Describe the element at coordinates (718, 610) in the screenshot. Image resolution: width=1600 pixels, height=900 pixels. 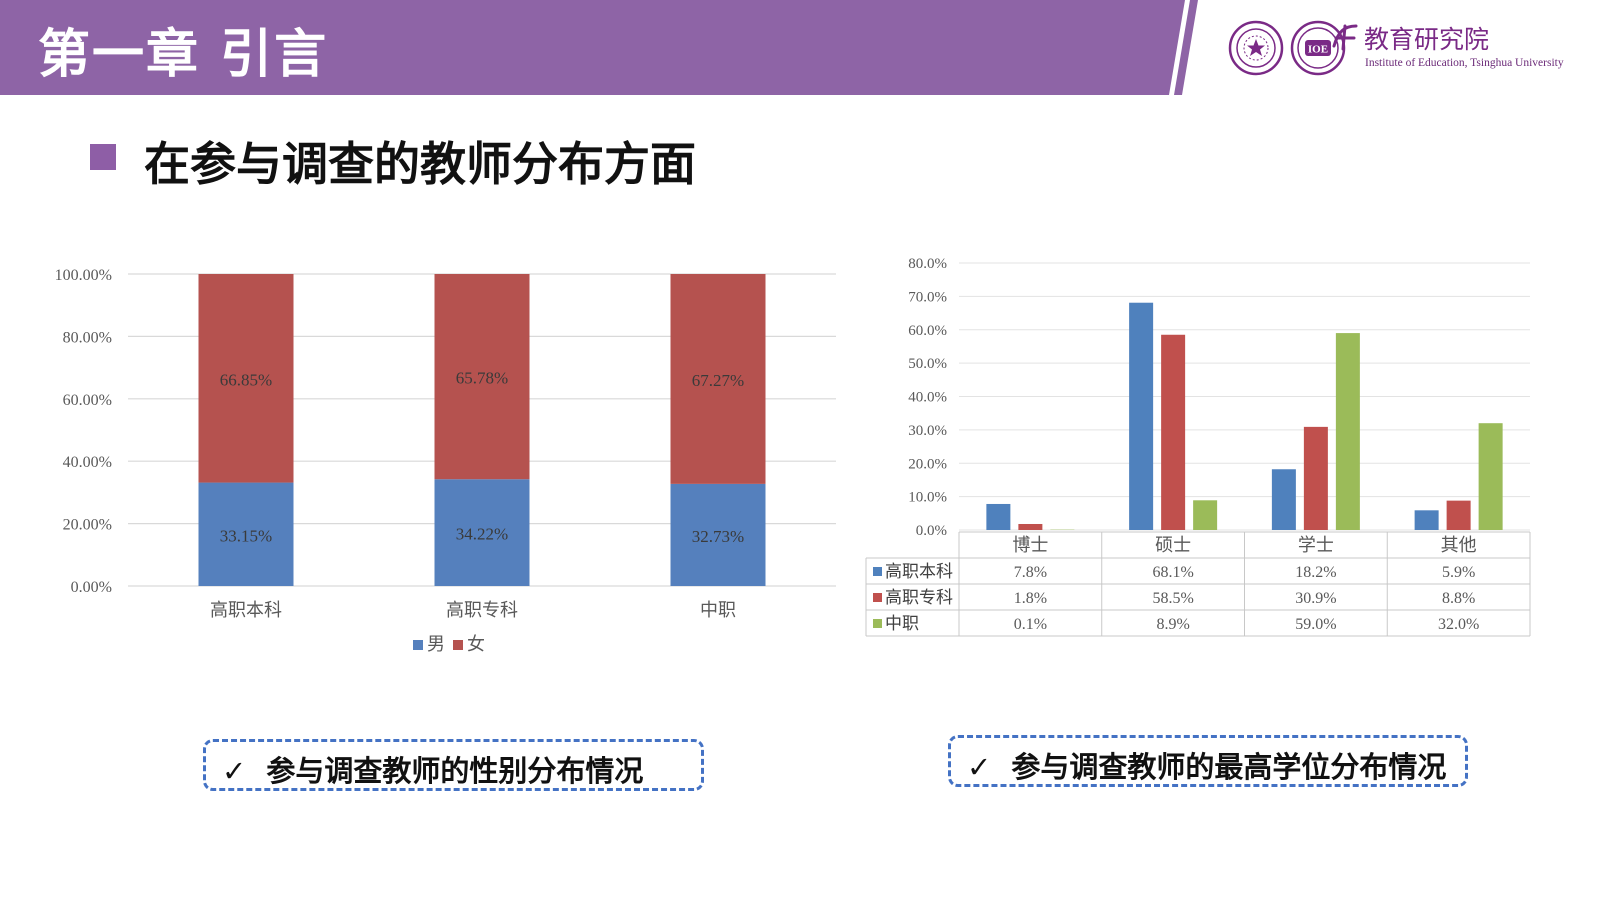
I see `x-tick-label: 中职` at that location.